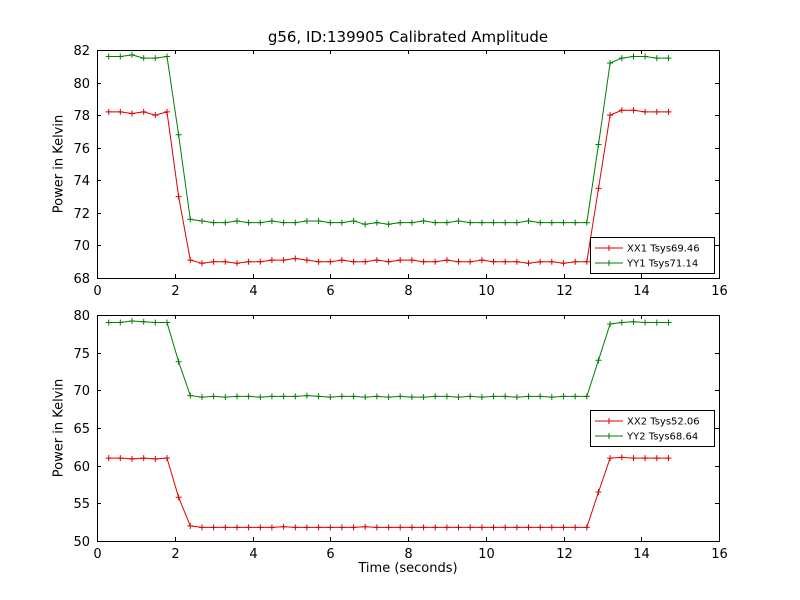  I want to click on y-tick-label: 78, so click(81, 116).